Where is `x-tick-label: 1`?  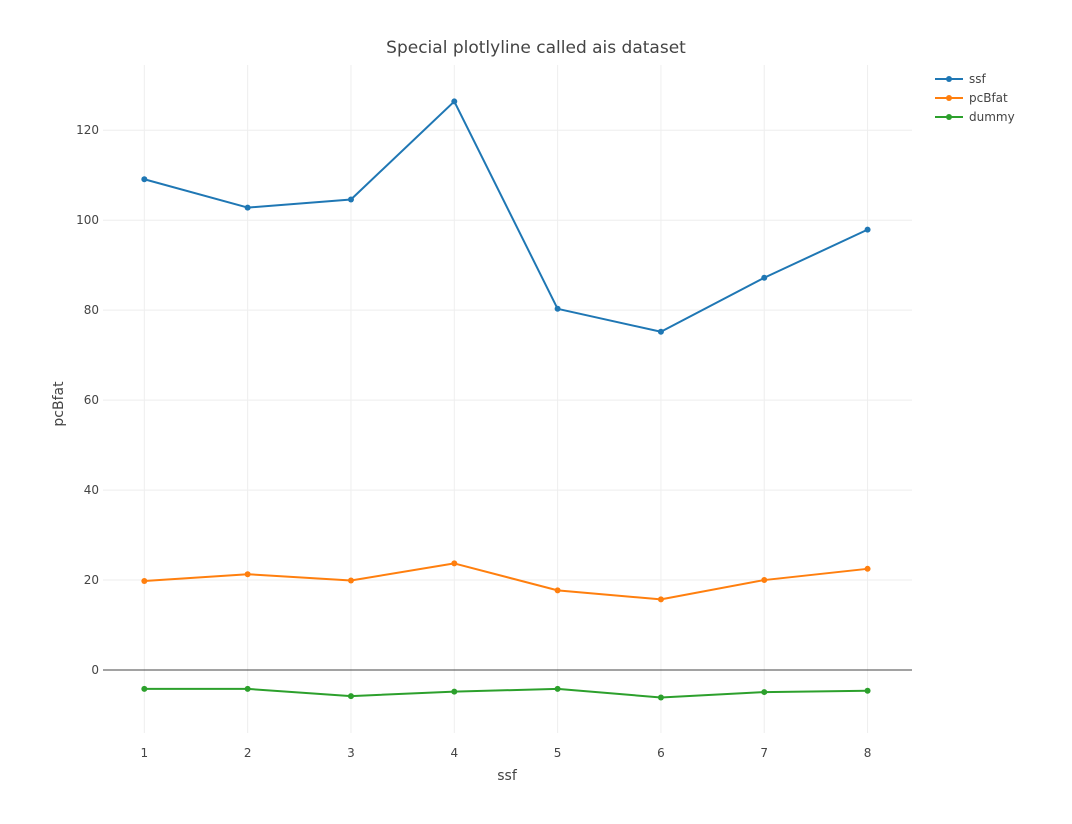 x-tick-label: 1 is located at coordinates (145, 753).